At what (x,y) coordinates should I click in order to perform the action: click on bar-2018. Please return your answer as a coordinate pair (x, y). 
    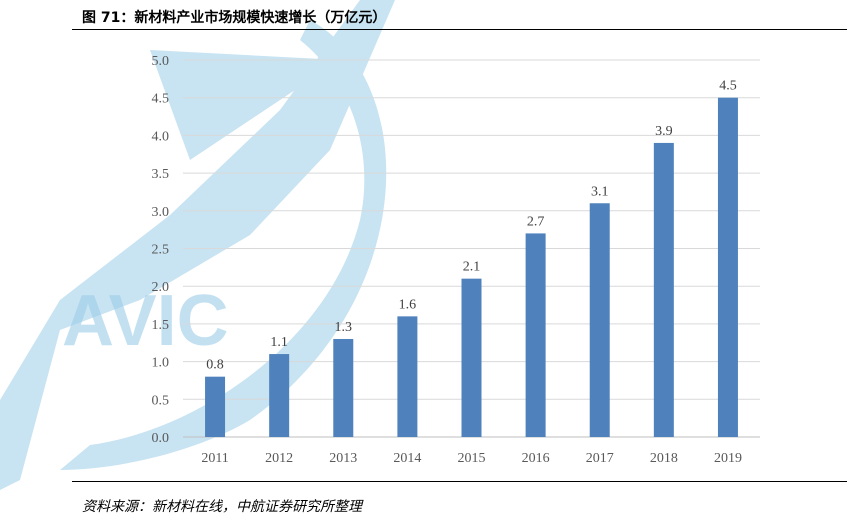
    Looking at the image, I should click on (663, 289).